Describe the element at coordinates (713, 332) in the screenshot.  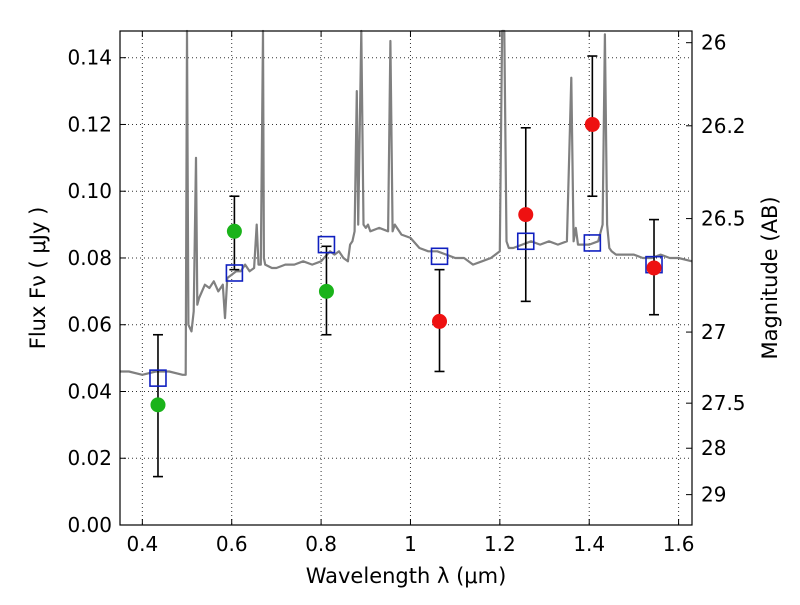
I see `right-tick-label: 27` at that location.